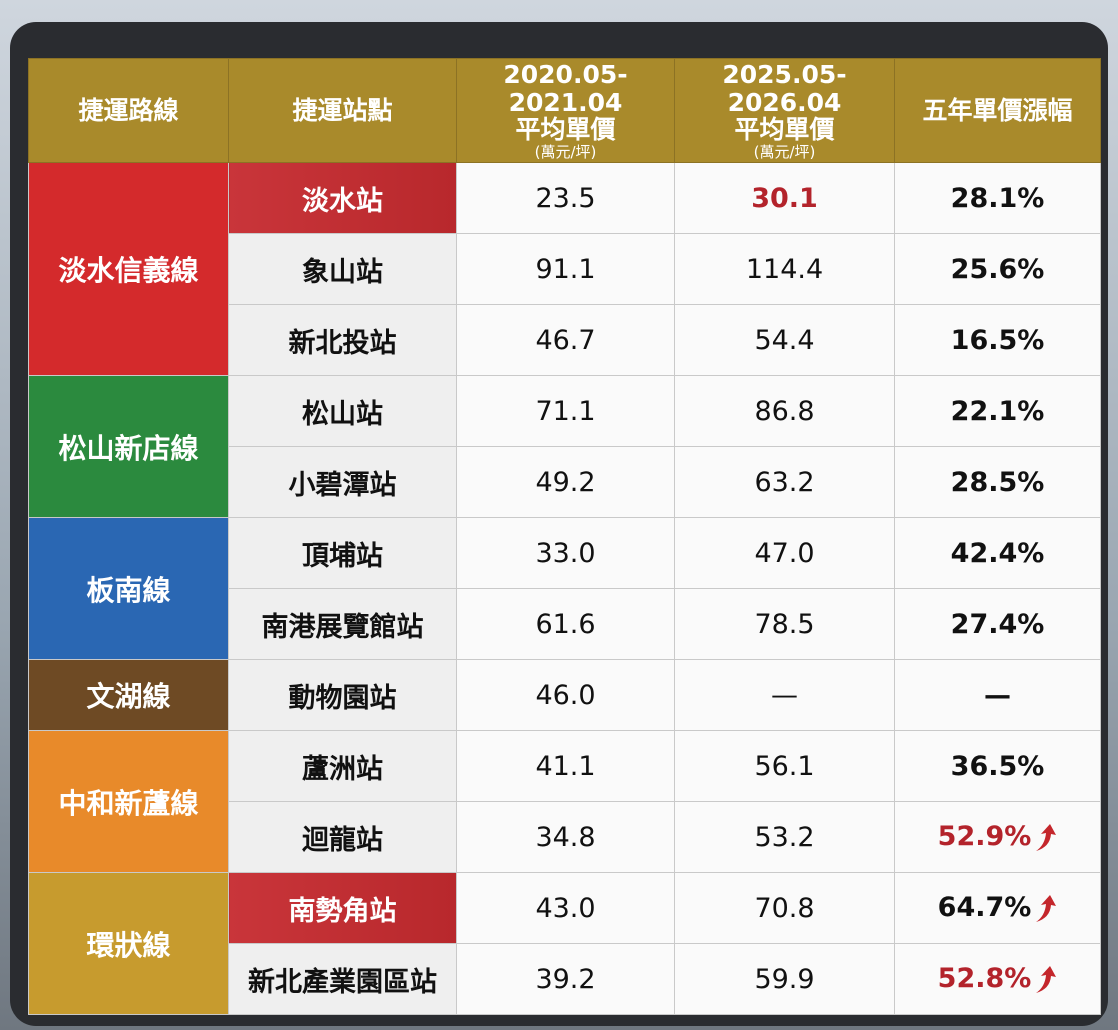 Image resolution: width=1118 pixels, height=1030 pixels. I want to click on value-text: 28.1%, so click(997, 198).